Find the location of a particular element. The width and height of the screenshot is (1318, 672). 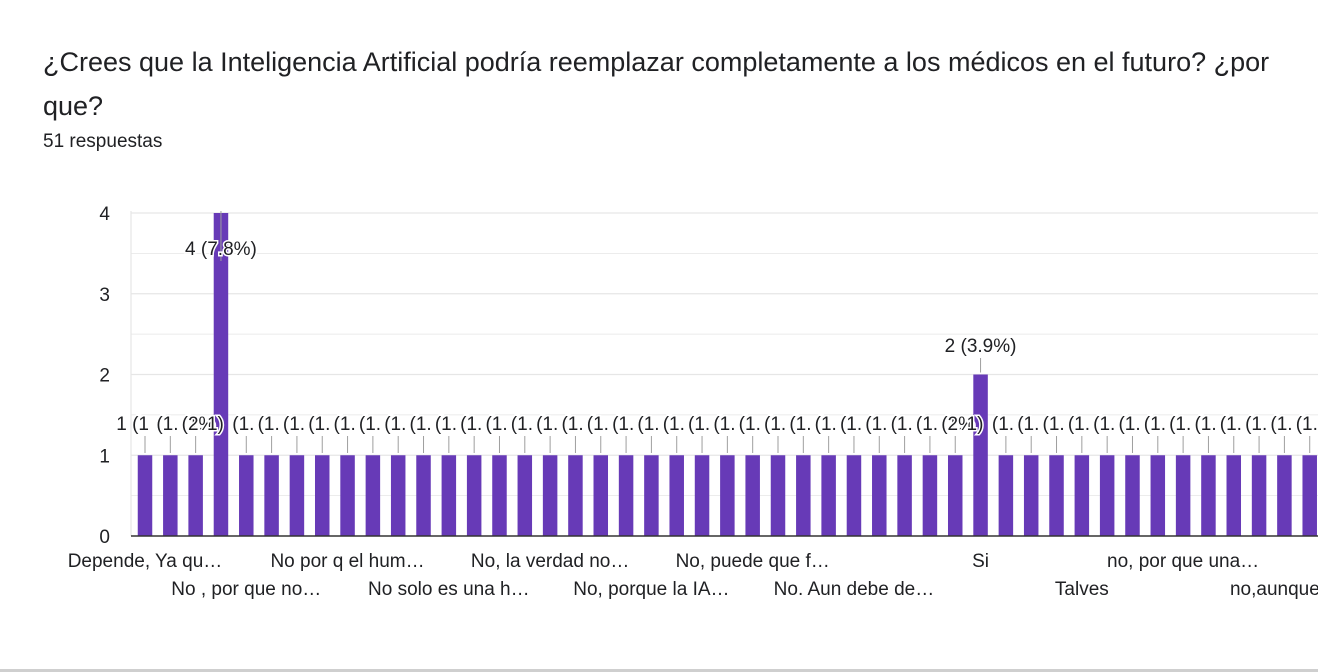

data-label: 1) is located at coordinates (215, 424).